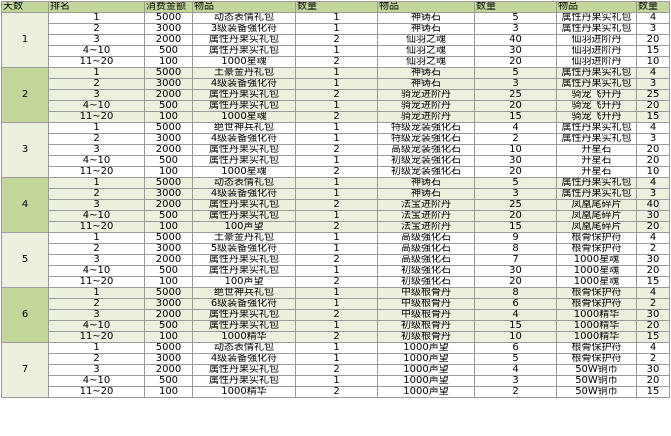 The width and height of the screenshot is (671, 436). Describe the element at coordinates (515, 238) in the screenshot. I see `qty-2-cell: 9` at that location.